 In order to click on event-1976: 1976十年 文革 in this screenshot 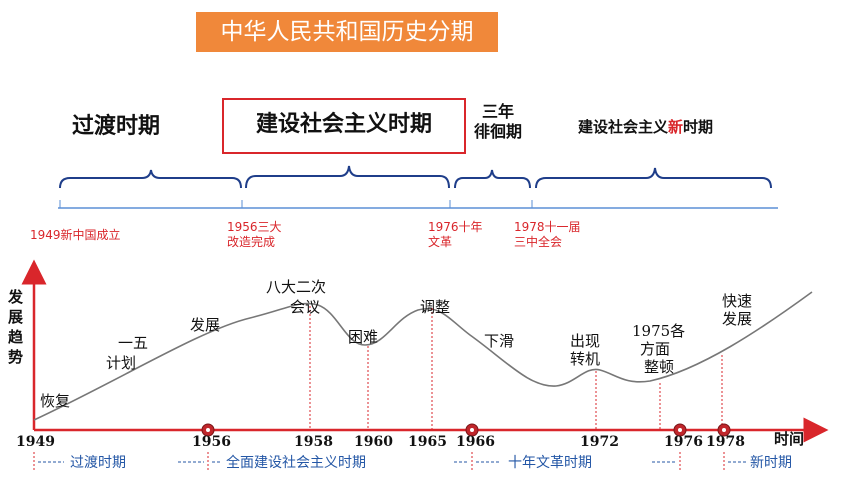, I will do `click(455, 235)`.